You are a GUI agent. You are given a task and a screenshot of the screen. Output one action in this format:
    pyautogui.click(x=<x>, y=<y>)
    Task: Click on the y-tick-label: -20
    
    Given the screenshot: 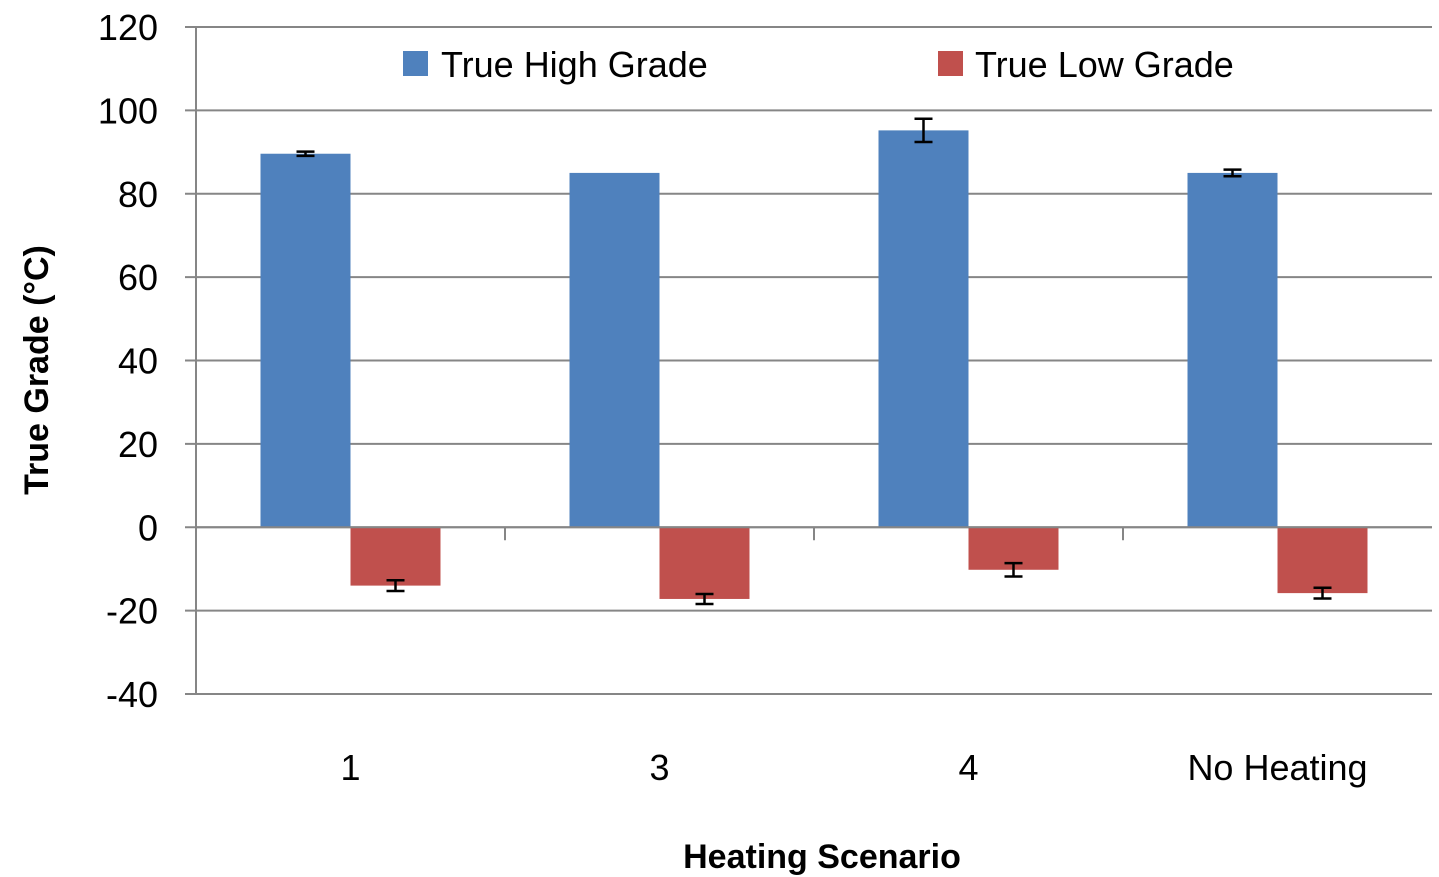 What is the action you would take?
    pyautogui.click(x=132, y=611)
    